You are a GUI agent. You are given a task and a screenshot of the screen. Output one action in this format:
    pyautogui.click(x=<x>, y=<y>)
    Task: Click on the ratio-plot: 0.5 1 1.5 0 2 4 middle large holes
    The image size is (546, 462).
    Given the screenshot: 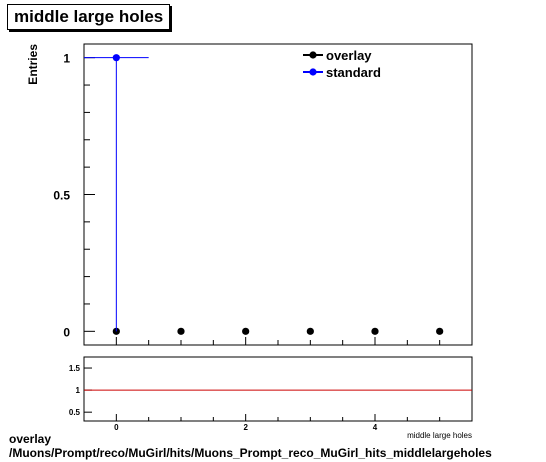 What is the action you would take?
    pyautogui.click(x=271, y=398)
    